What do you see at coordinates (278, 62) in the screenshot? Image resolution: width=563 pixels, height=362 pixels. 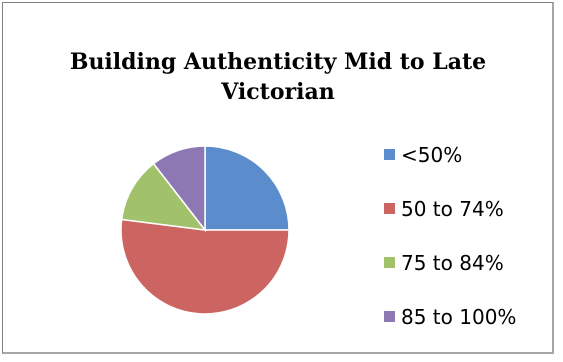 I see `chart-title-line-1: Building Authenticity Mid to Late` at bounding box center [278, 62].